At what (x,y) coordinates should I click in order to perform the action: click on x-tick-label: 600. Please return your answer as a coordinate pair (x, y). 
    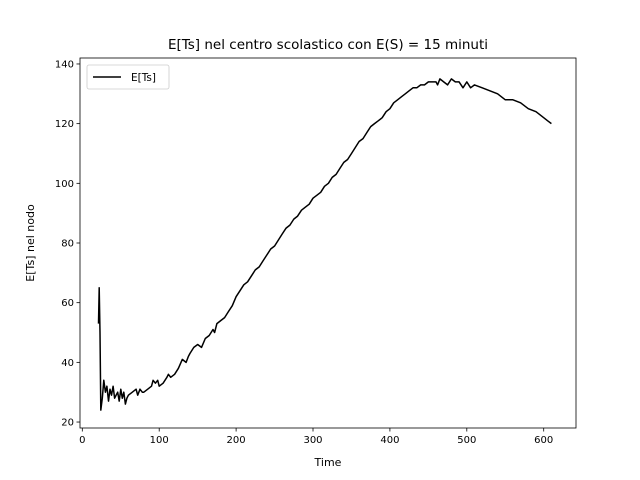
    Looking at the image, I should click on (543, 440).